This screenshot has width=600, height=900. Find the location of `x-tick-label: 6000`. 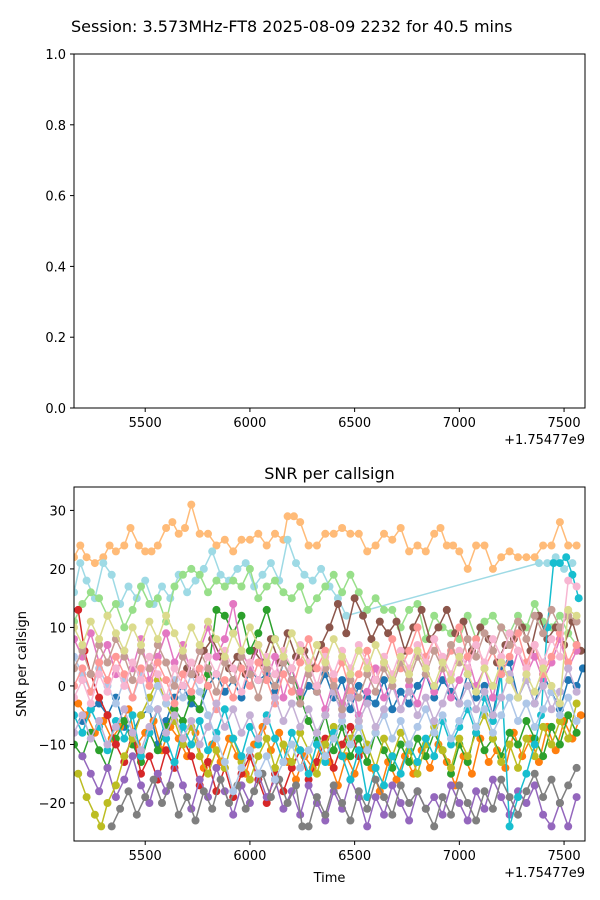

x-tick-label: 6000 is located at coordinates (249, 423).